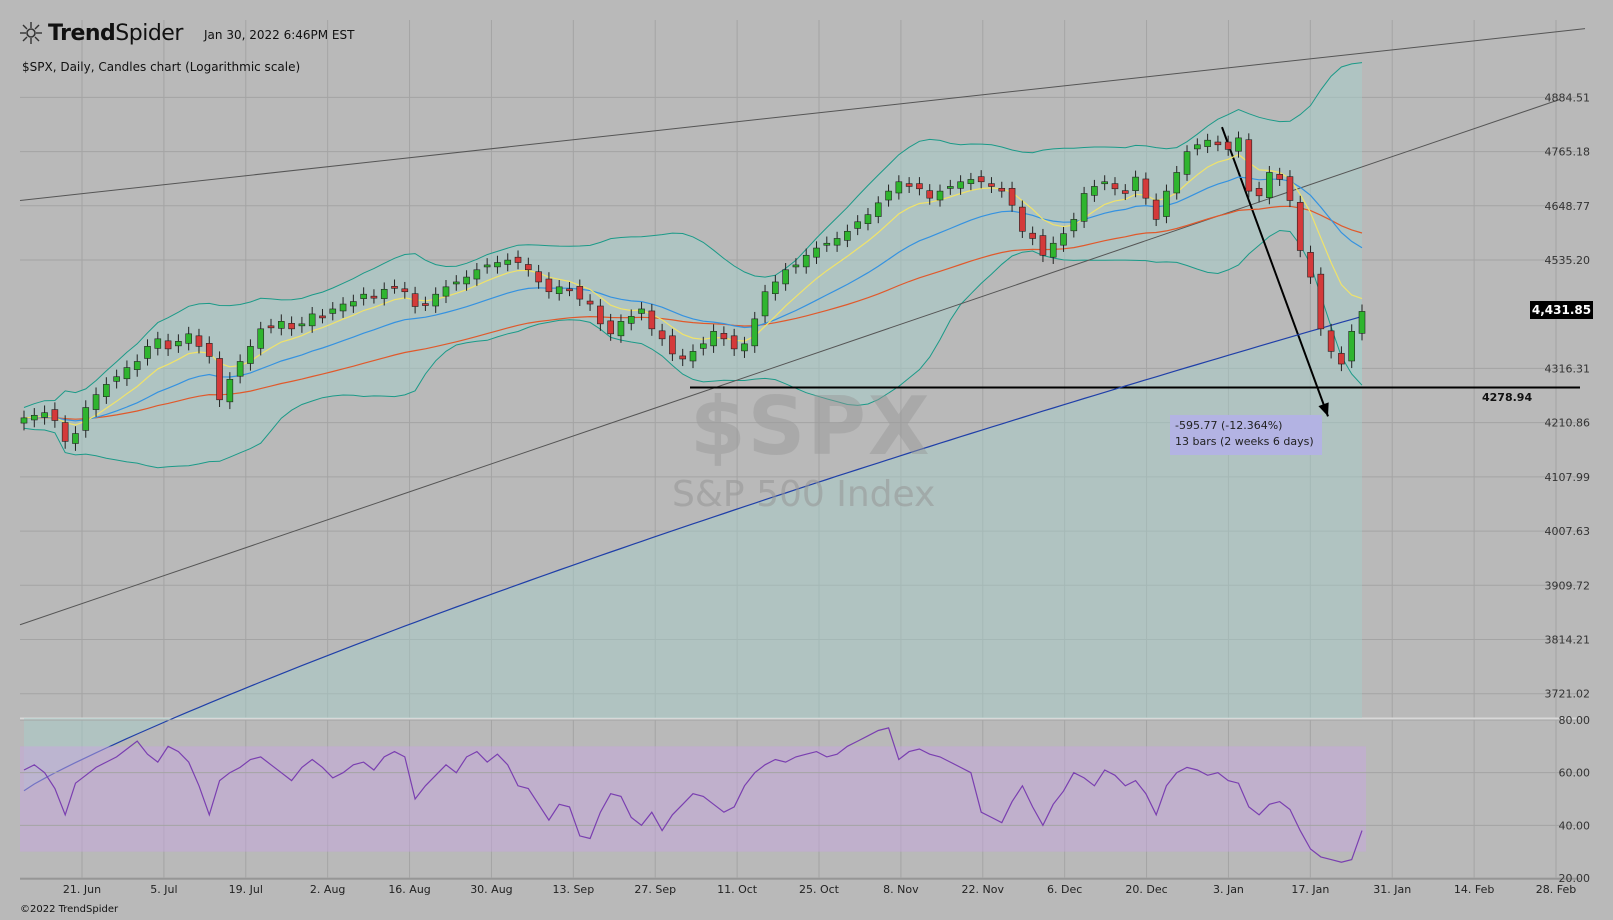  What do you see at coordinates (1568, 368) in the screenshot?
I see `price-axis-label: 4316.31` at bounding box center [1568, 368].